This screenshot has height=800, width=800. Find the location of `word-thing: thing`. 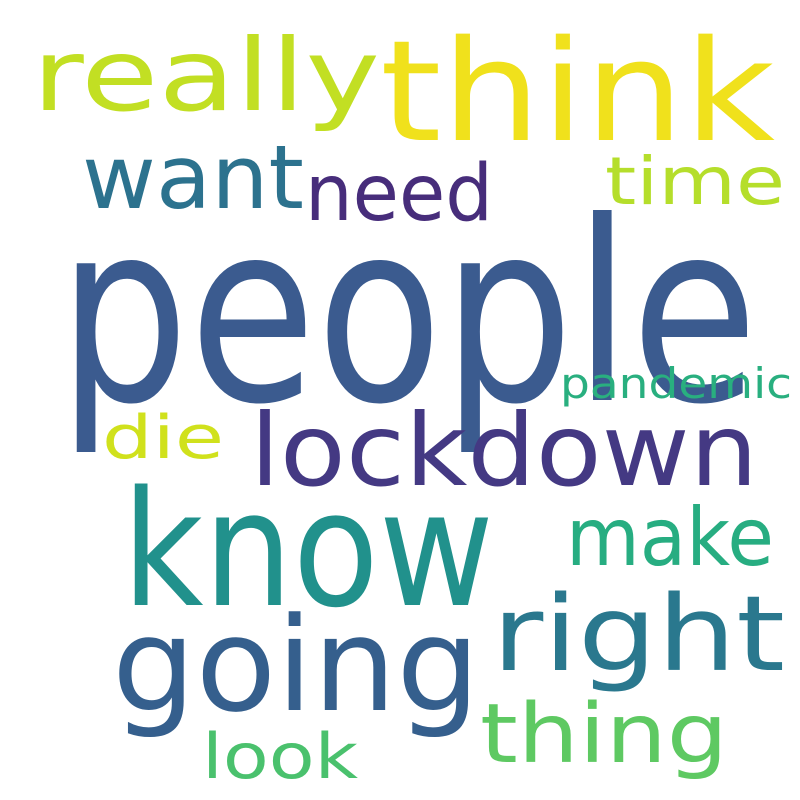

word-thing: thing is located at coordinates (604, 734).